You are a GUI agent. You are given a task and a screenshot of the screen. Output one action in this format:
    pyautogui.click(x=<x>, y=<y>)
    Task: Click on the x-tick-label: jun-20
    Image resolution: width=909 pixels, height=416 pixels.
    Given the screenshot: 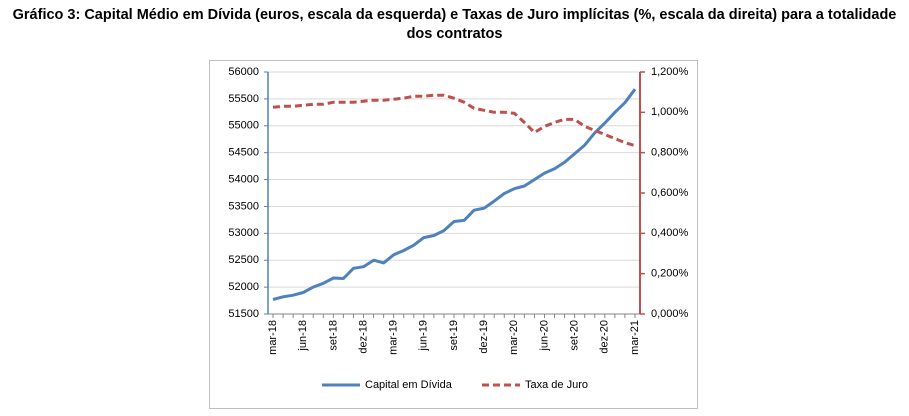 What is the action you would take?
    pyautogui.click(x=544, y=336)
    